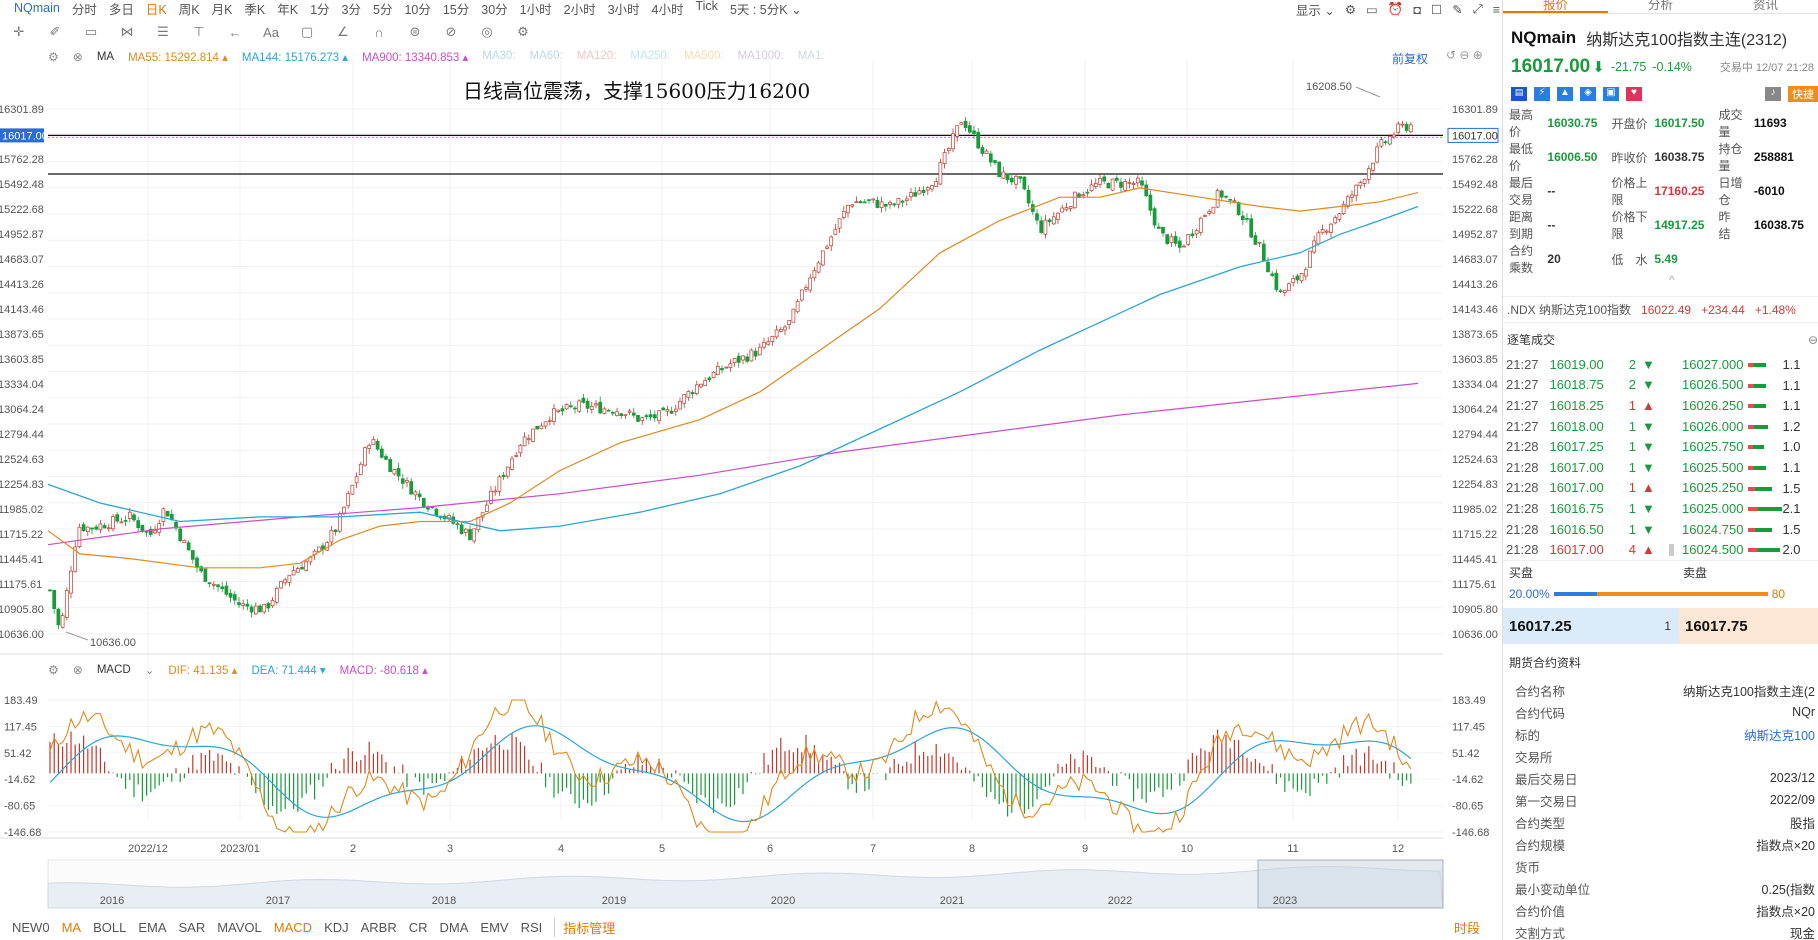 The height and width of the screenshot is (940, 1818). I want to click on dif-label: DIF:, so click(179, 671).